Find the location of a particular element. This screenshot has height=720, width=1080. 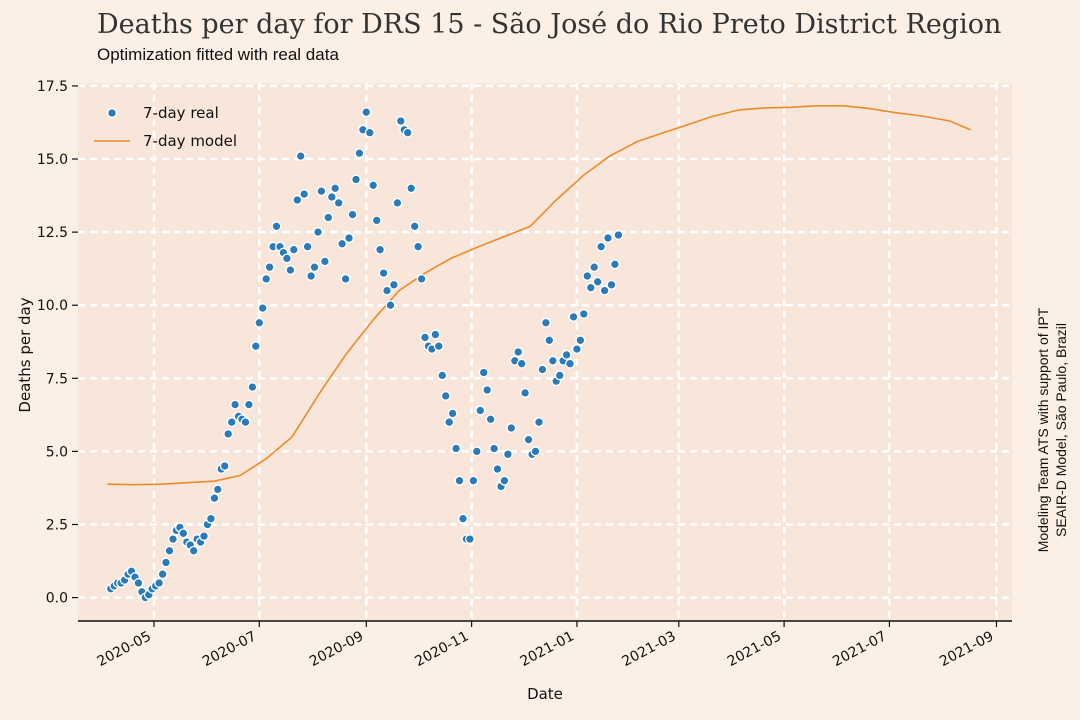

credit-line-2: SEAIR-D Model, São Paulo, Brazil is located at coordinates (1061, 430).